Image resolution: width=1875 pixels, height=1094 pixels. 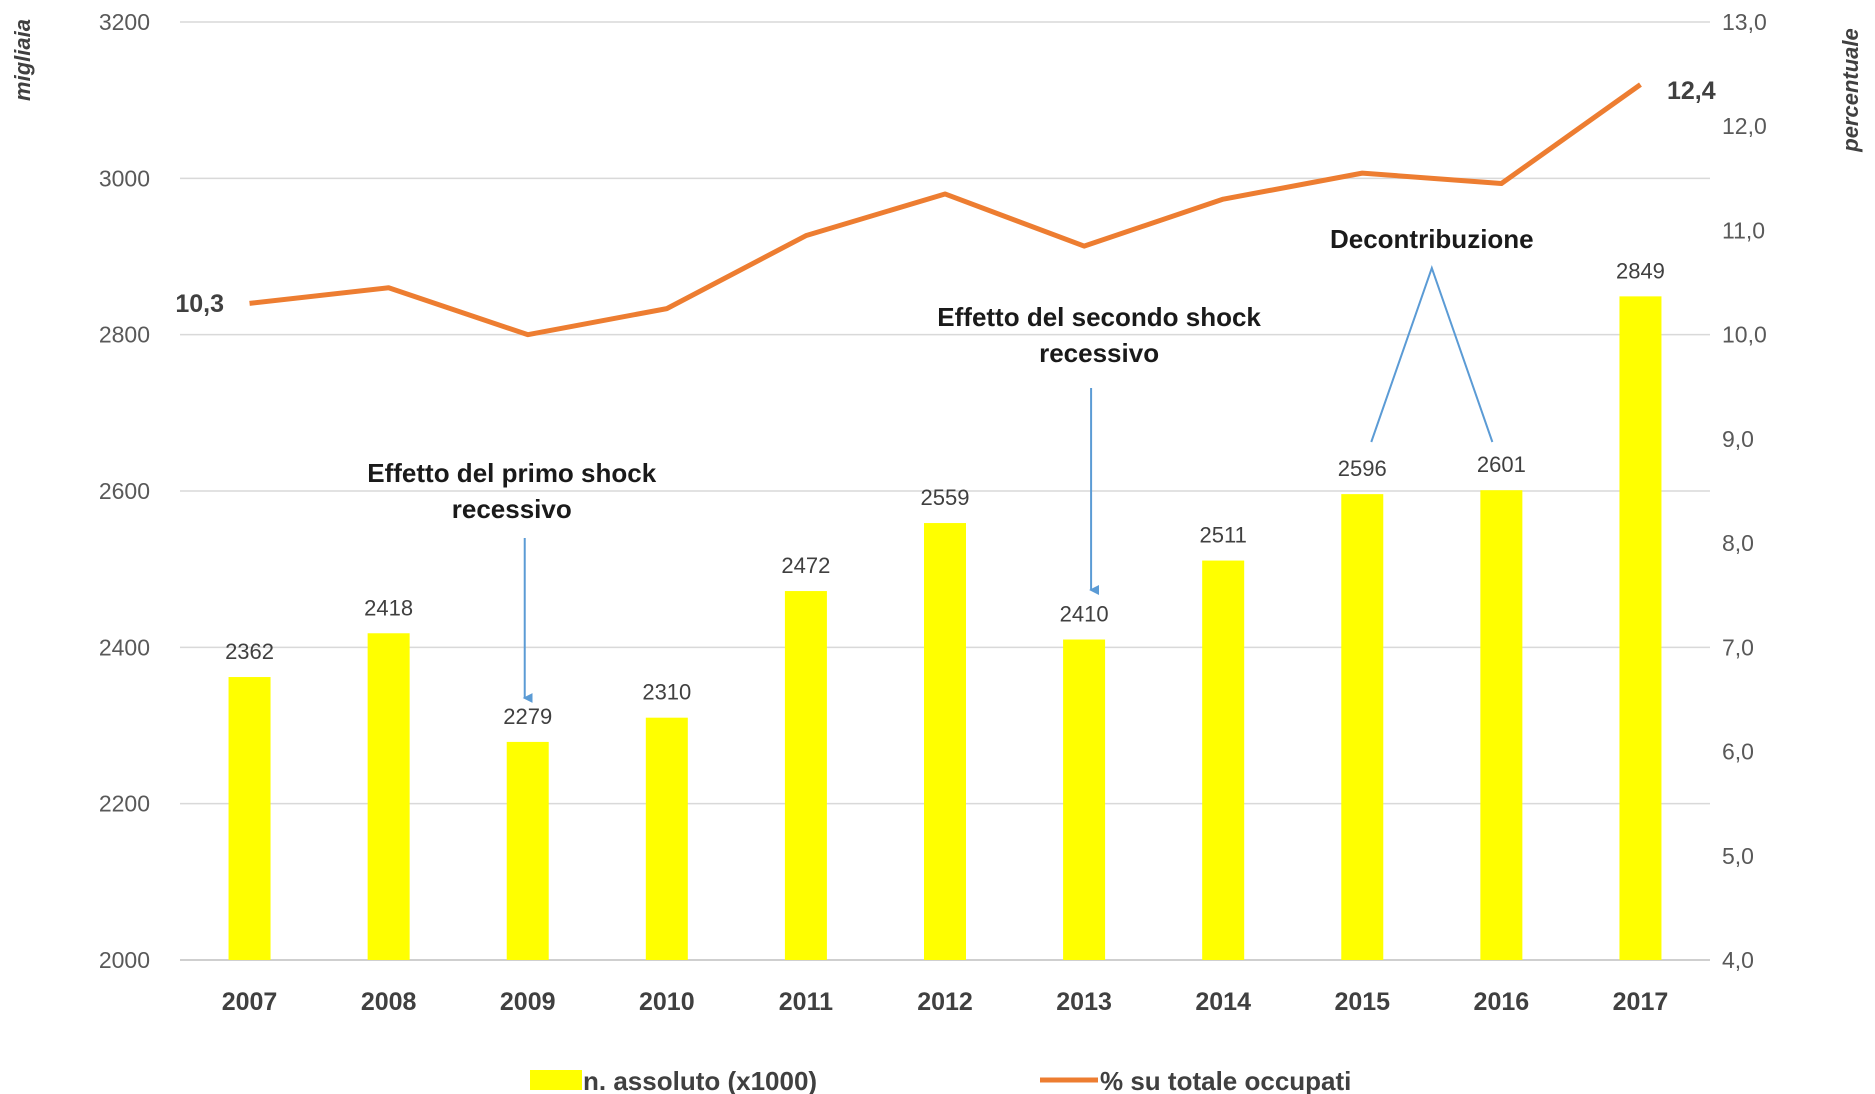 What do you see at coordinates (1738, 856) in the screenshot?
I see `y-right-tick-label: 5,0` at bounding box center [1738, 856].